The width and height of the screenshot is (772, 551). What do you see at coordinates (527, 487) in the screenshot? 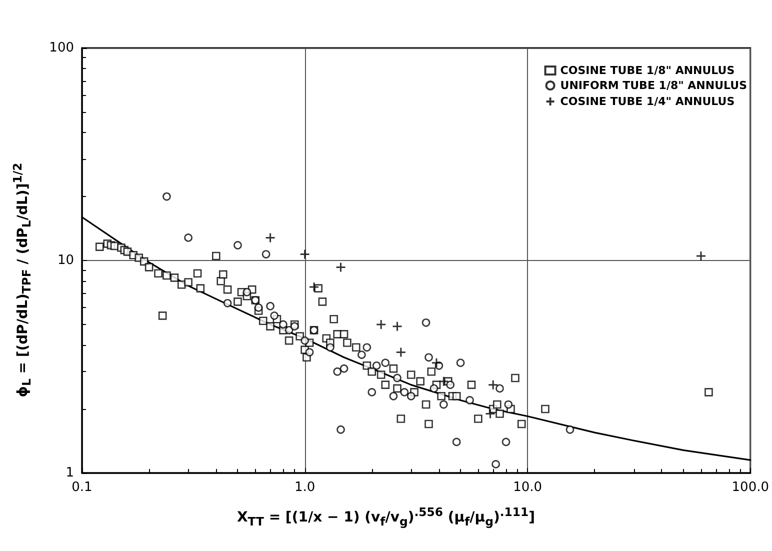
I see `x-tick-label: 10.0` at bounding box center [527, 487].